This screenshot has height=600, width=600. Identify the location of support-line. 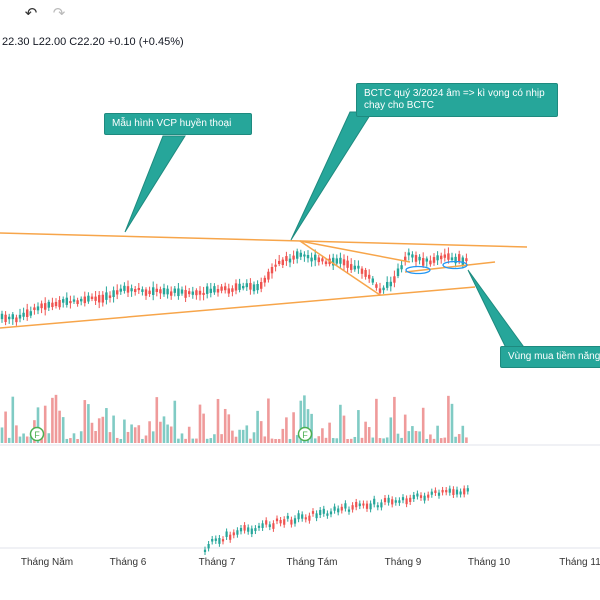
(450, 267).